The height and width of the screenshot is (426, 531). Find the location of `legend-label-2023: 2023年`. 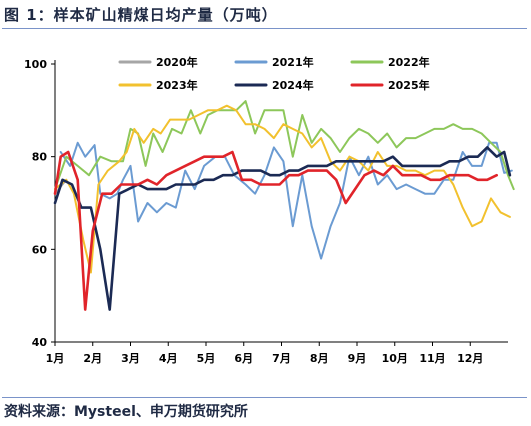

legend-label-2023: 2023年 is located at coordinates (177, 85).